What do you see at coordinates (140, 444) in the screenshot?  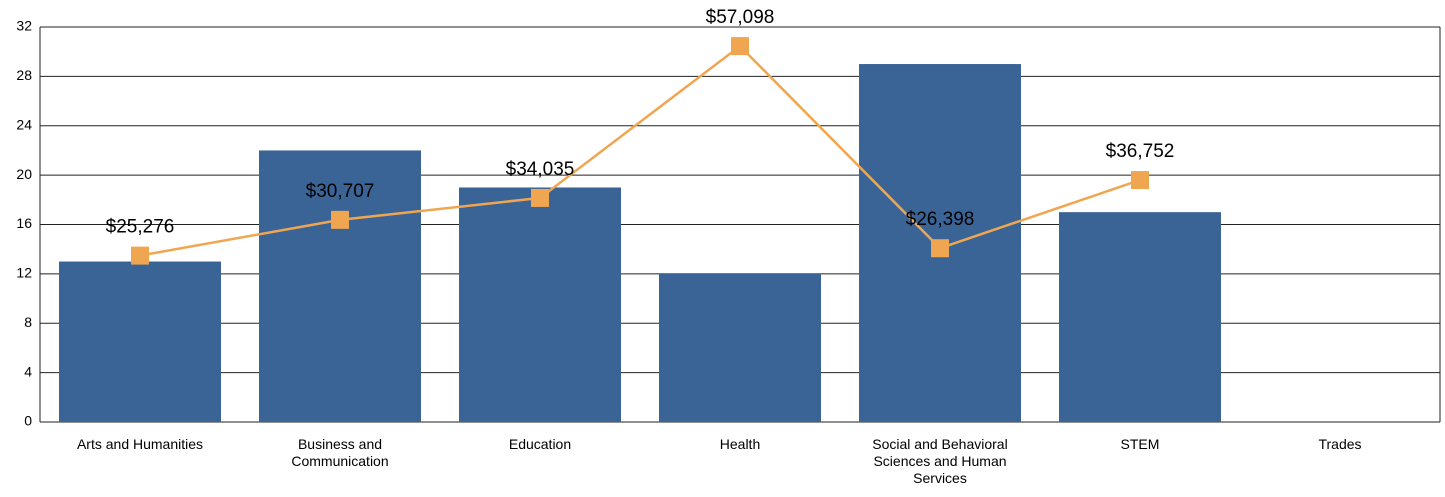 I see `x-tick-label: Arts and Humanities` at bounding box center [140, 444].